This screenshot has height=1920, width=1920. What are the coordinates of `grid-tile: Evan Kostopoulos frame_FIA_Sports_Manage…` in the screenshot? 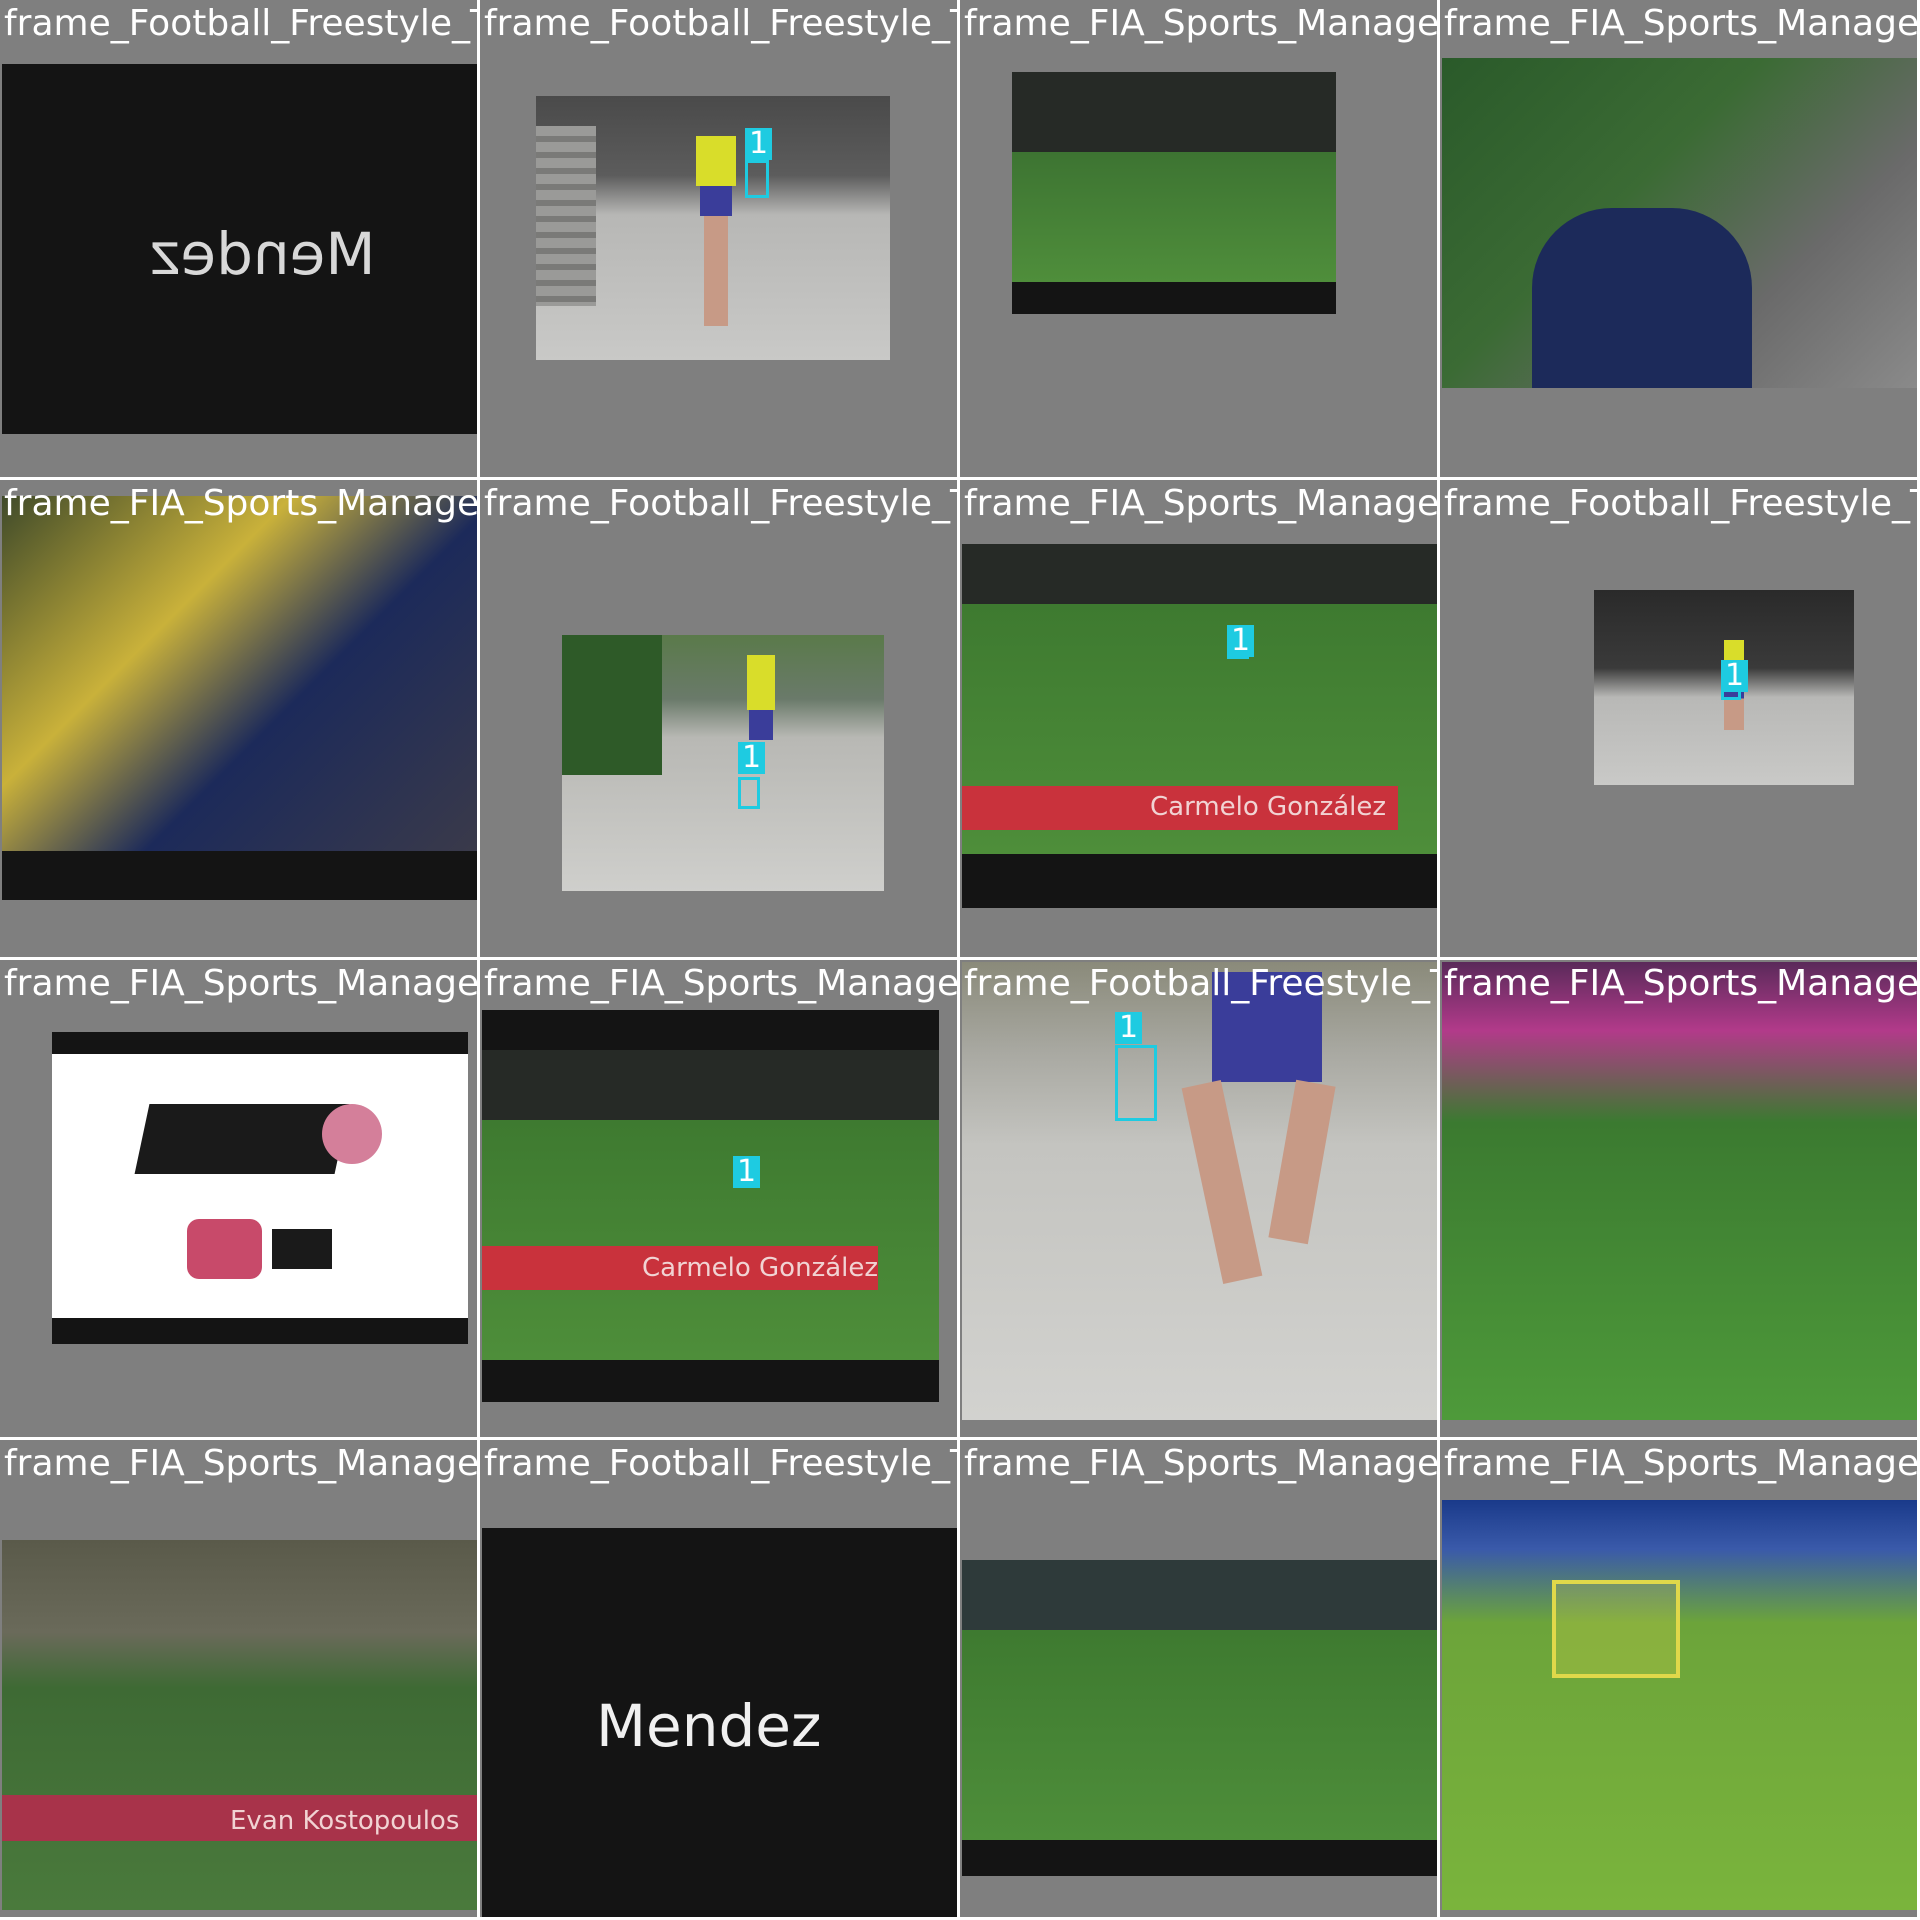 It's located at (238, 1678).